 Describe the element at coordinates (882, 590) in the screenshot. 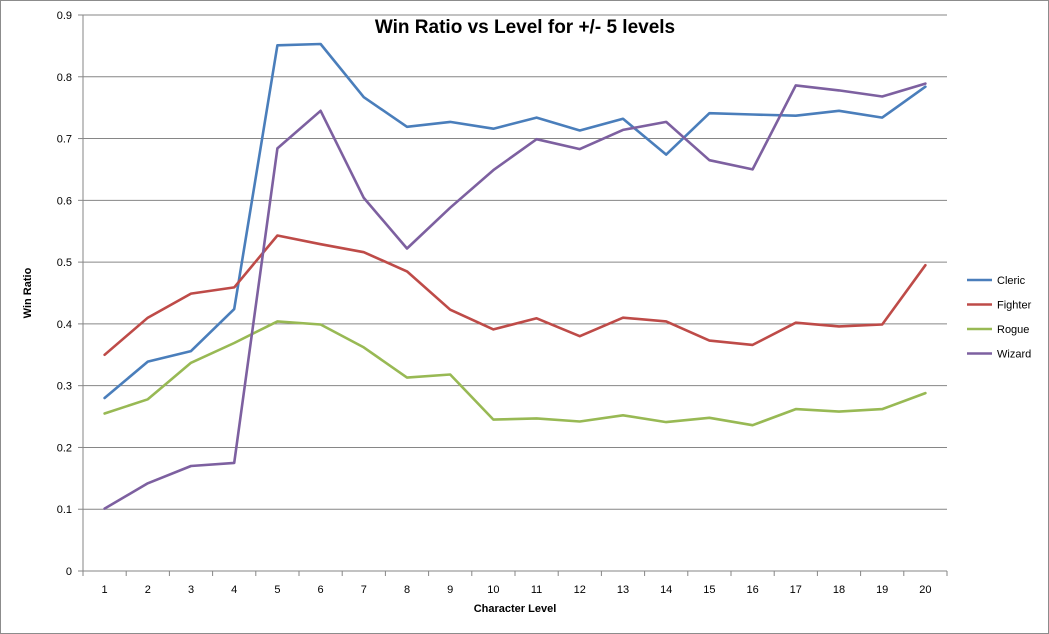

I see `x-tick-label: 19` at that location.